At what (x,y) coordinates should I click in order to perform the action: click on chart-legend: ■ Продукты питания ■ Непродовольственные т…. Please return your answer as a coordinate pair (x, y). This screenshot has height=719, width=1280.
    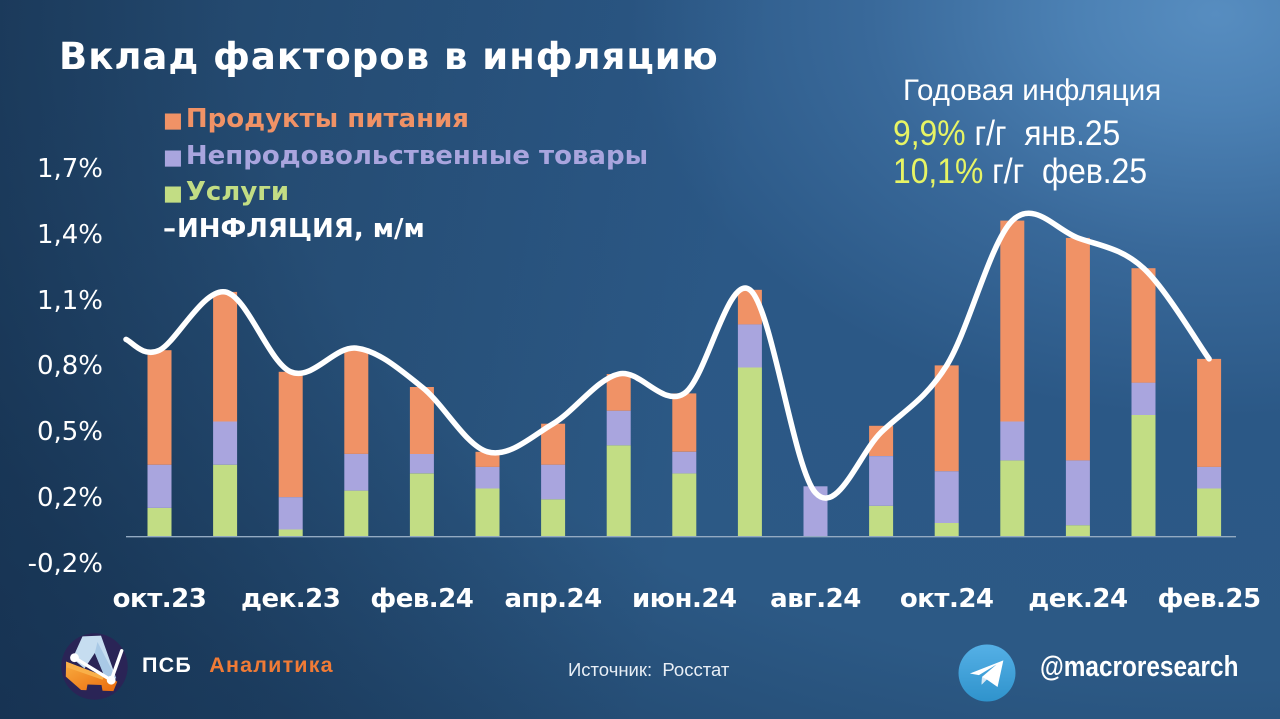
    Looking at the image, I should click on (405, 174).